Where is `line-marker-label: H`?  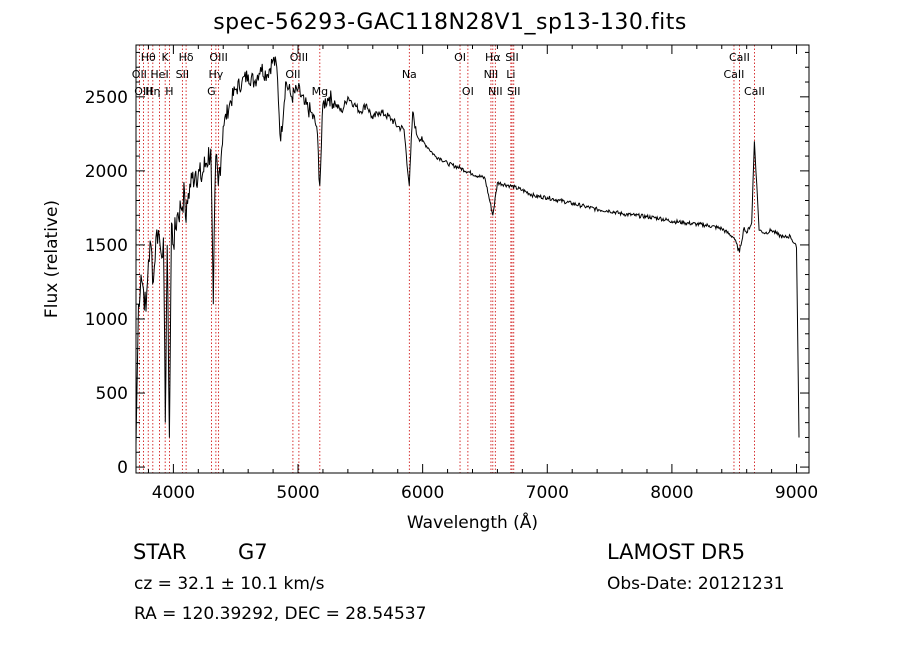
line-marker-label: H is located at coordinates (169, 91).